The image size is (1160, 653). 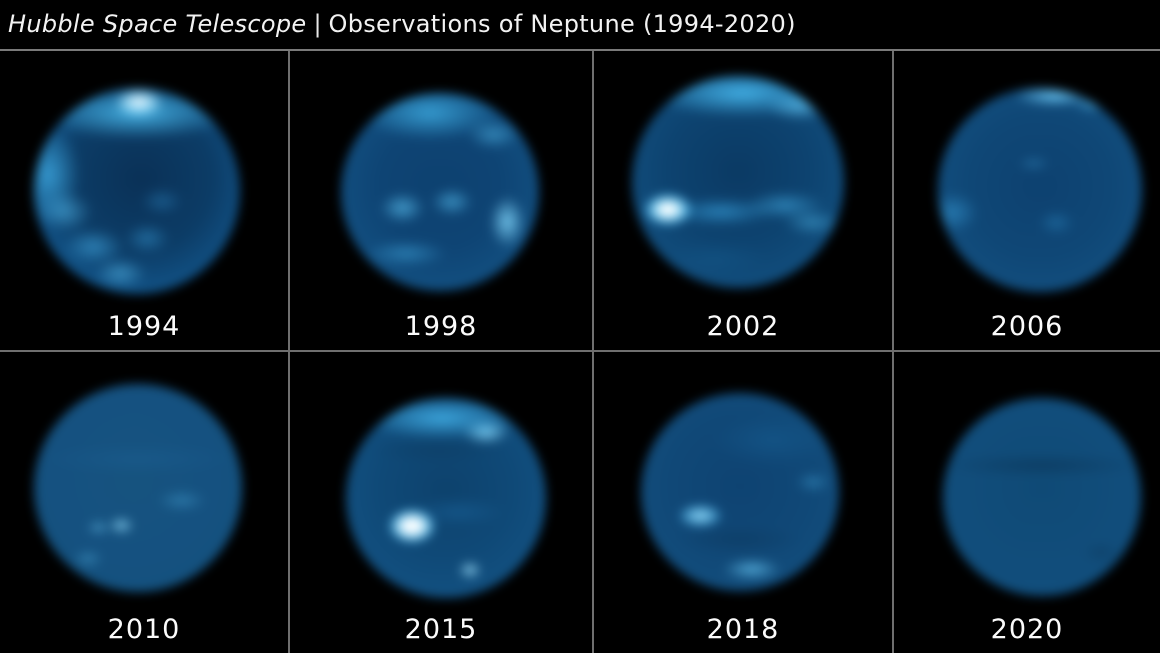 I want to click on panel-2002: 2002, so click(x=743, y=200).